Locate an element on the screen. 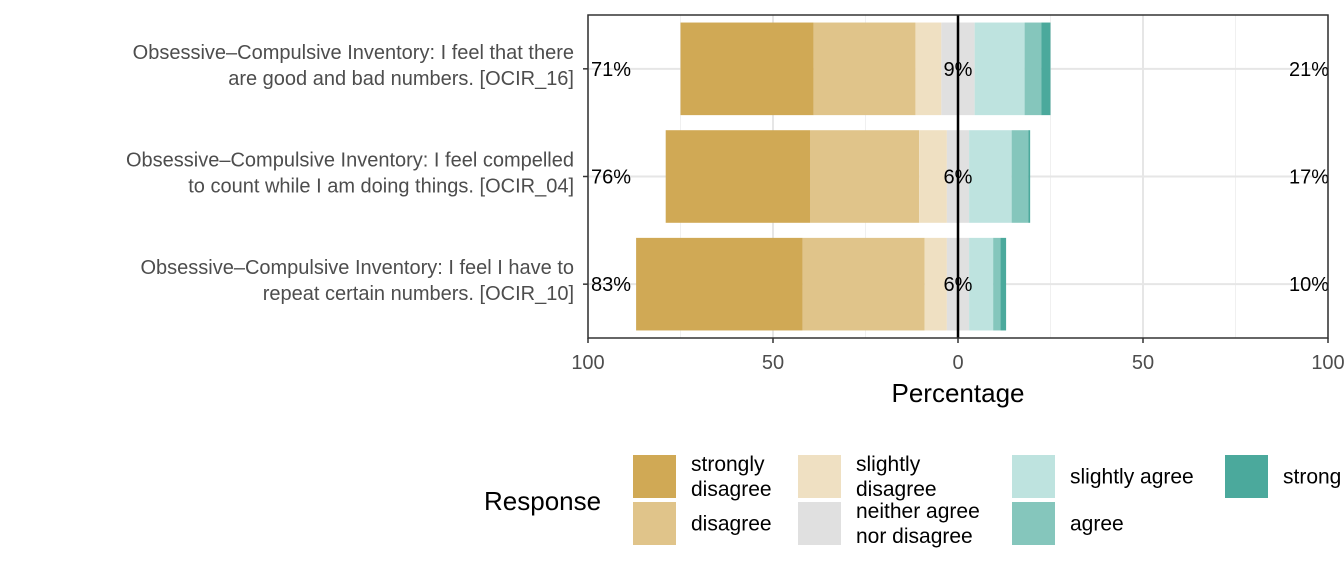 The width and height of the screenshot is (1344, 576). x-axis-title: Percentage is located at coordinates (958, 393).